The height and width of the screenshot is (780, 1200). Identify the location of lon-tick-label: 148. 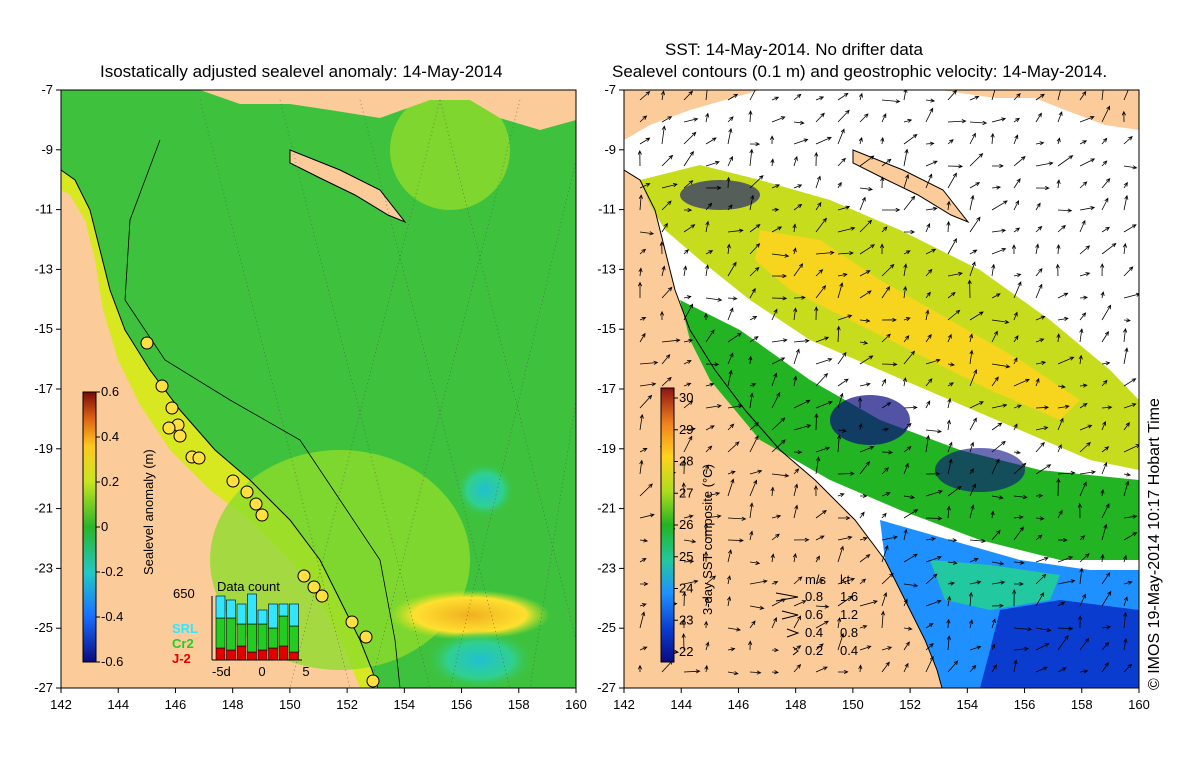
(796, 704).